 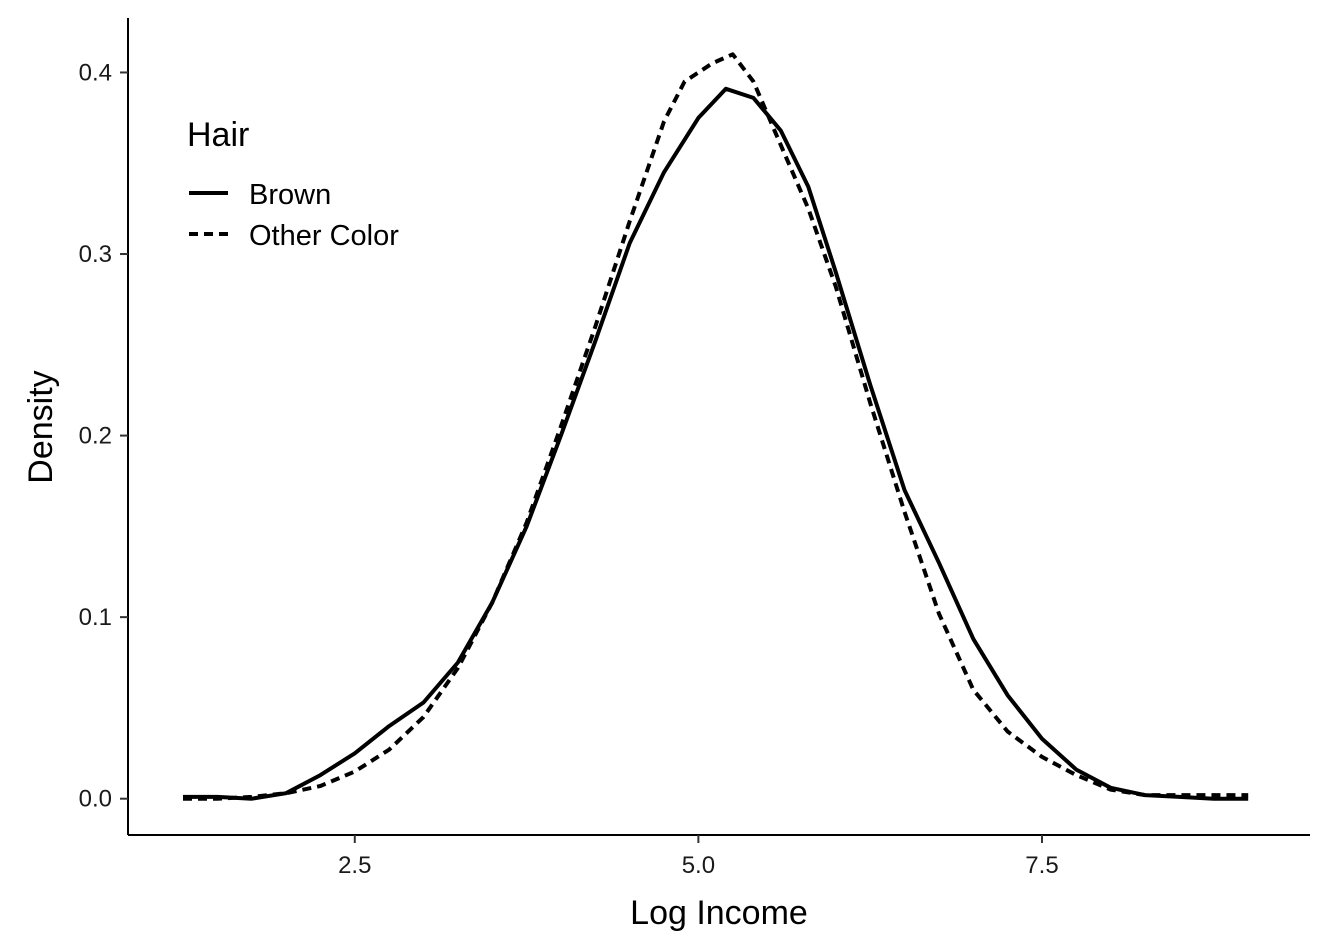 I want to click on x-axis-title: Log Income, so click(x=719, y=913).